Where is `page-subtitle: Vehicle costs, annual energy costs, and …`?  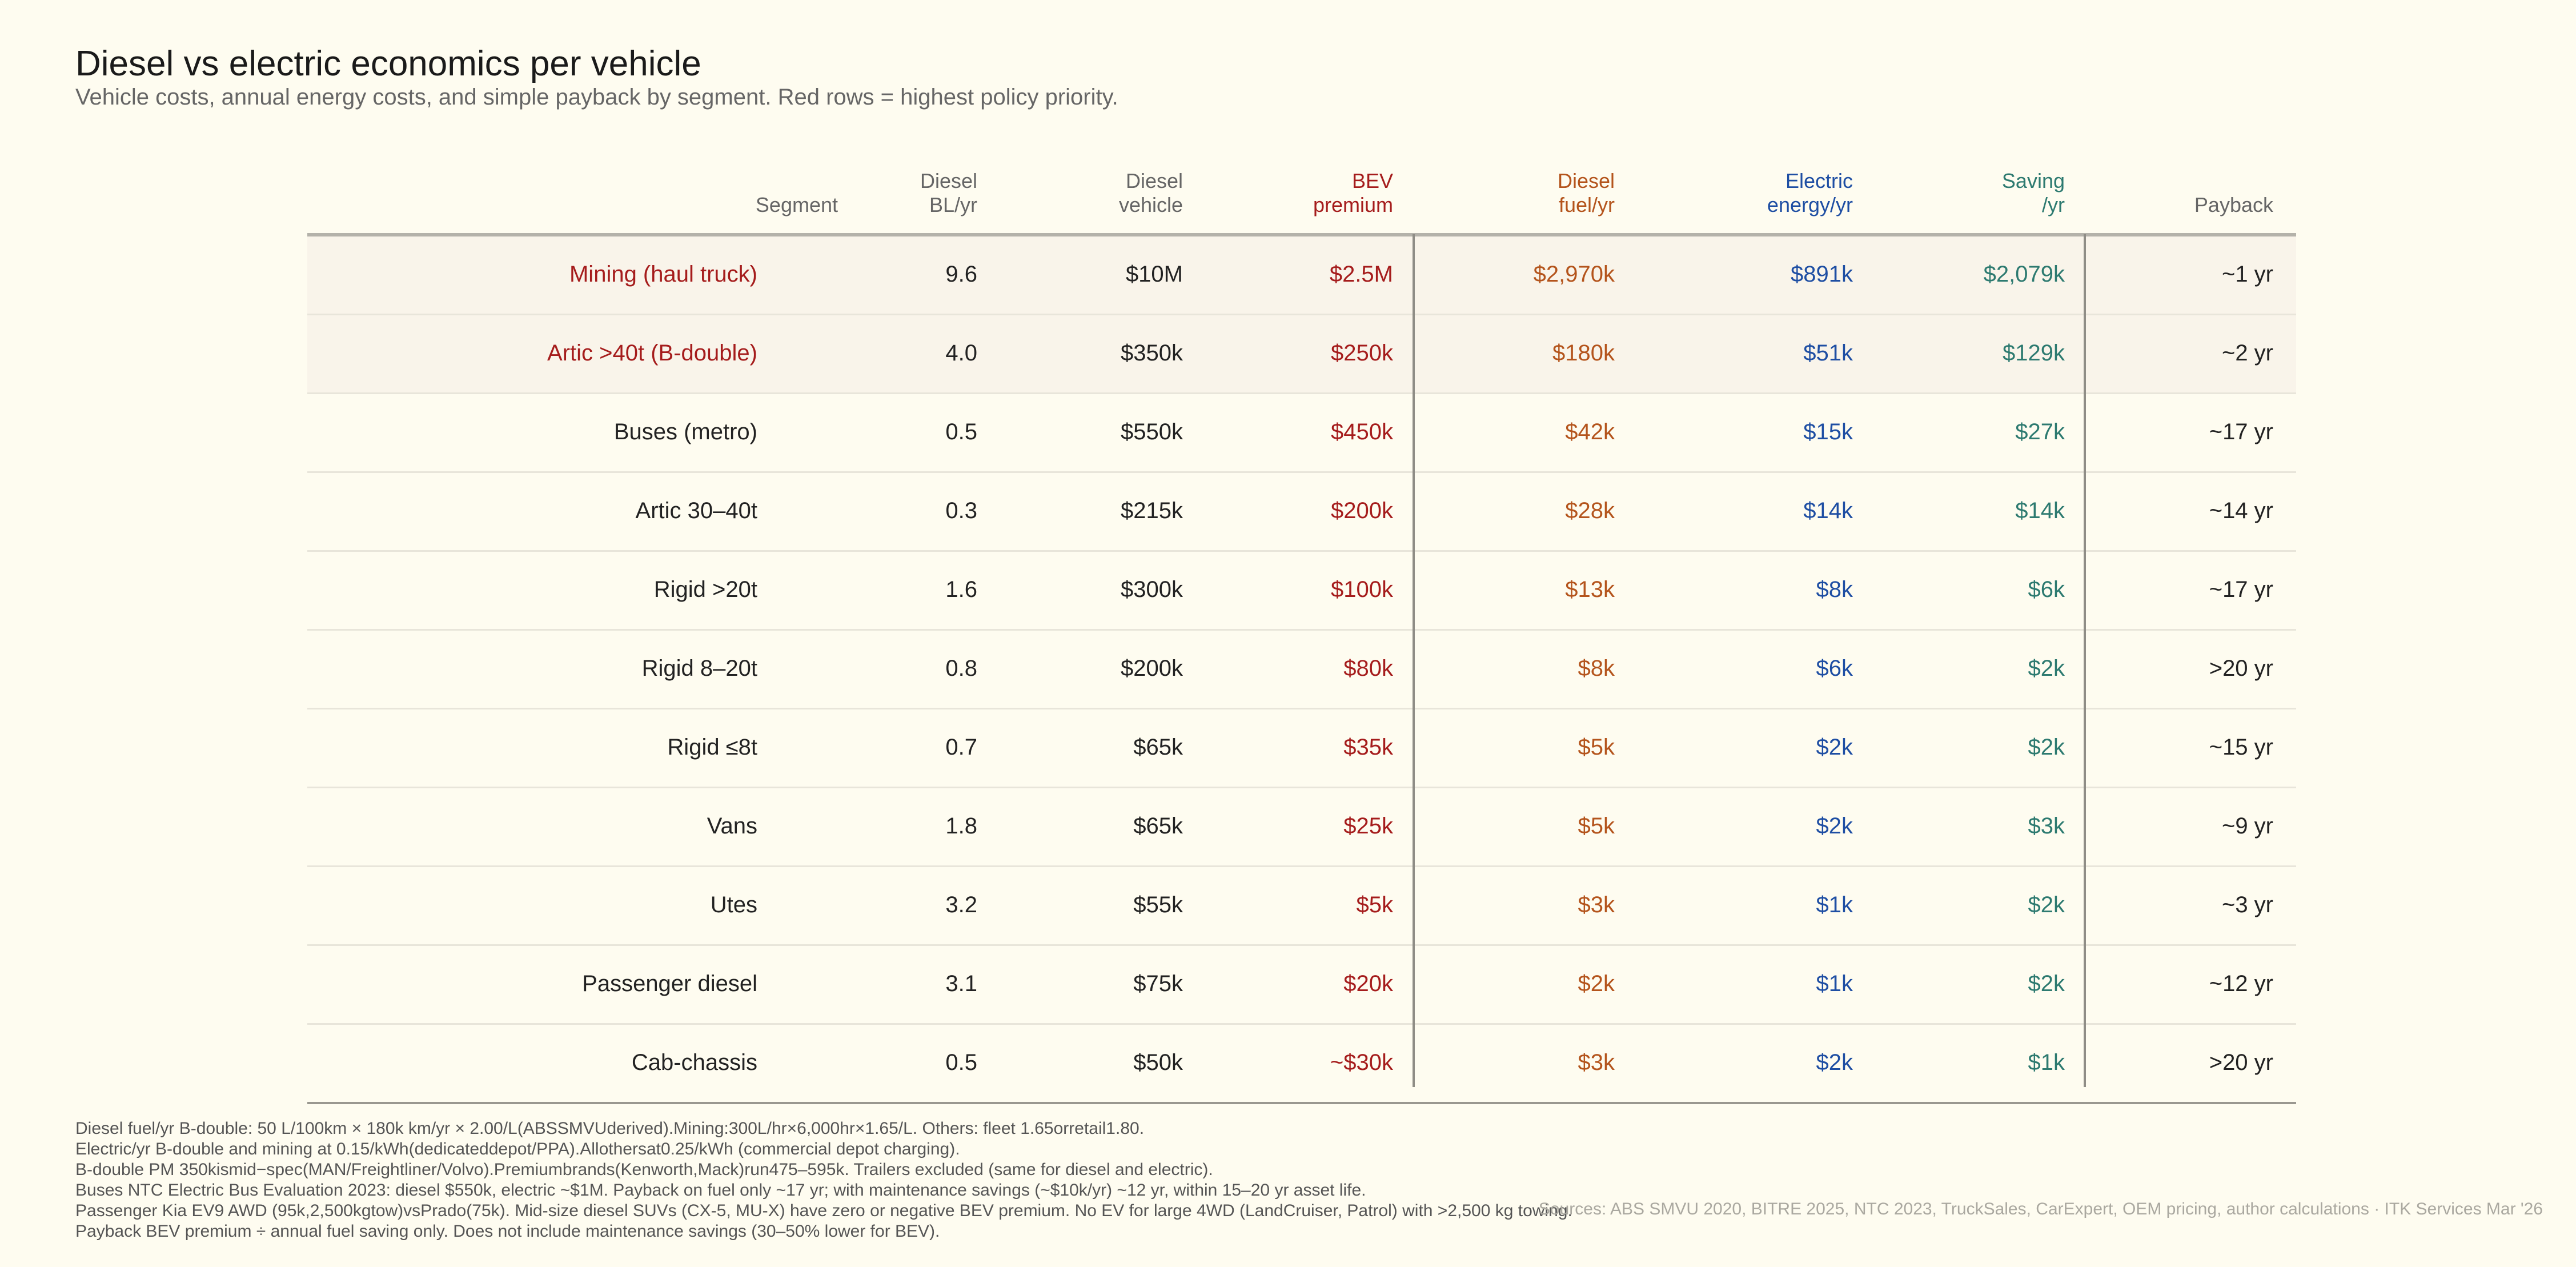
page-subtitle: Vehicle costs, annual energy costs, and … is located at coordinates (596, 97).